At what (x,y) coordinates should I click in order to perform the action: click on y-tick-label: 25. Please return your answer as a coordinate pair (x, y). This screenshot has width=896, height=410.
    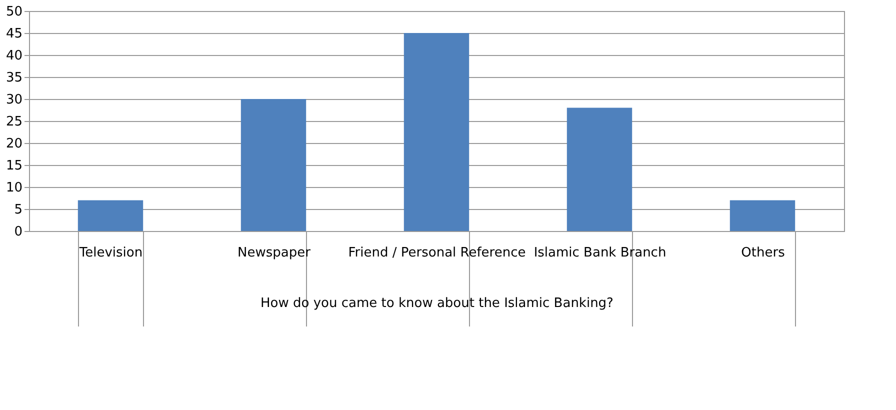
    Looking at the image, I should click on (14, 122).